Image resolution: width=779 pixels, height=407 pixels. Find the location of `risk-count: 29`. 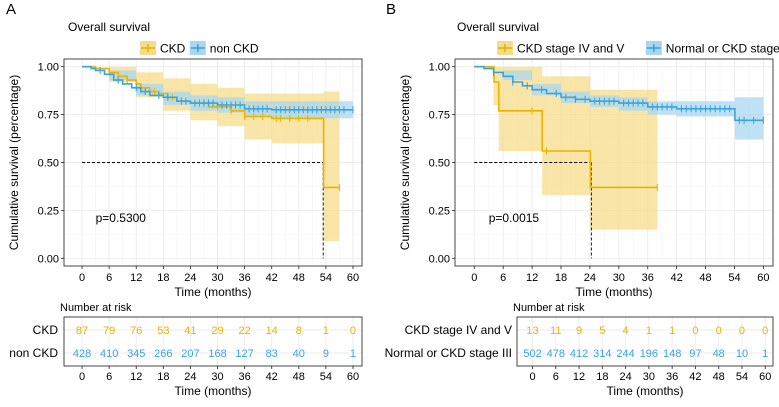

risk-count: 29 is located at coordinates (217, 331).